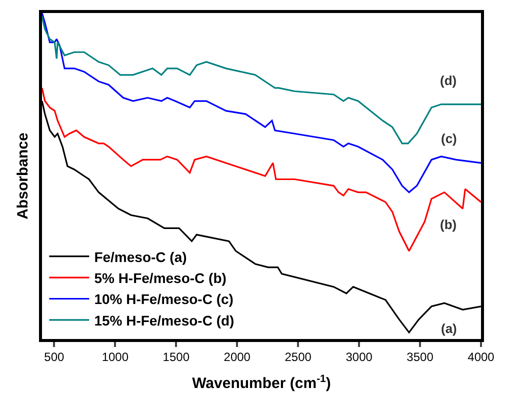 This screenshot has height=400, width=505. Describe the element at coordinates (164, 299) in the screenshot. I see `legend-label: 10% H-Fe/meso-C (c)` at that location.